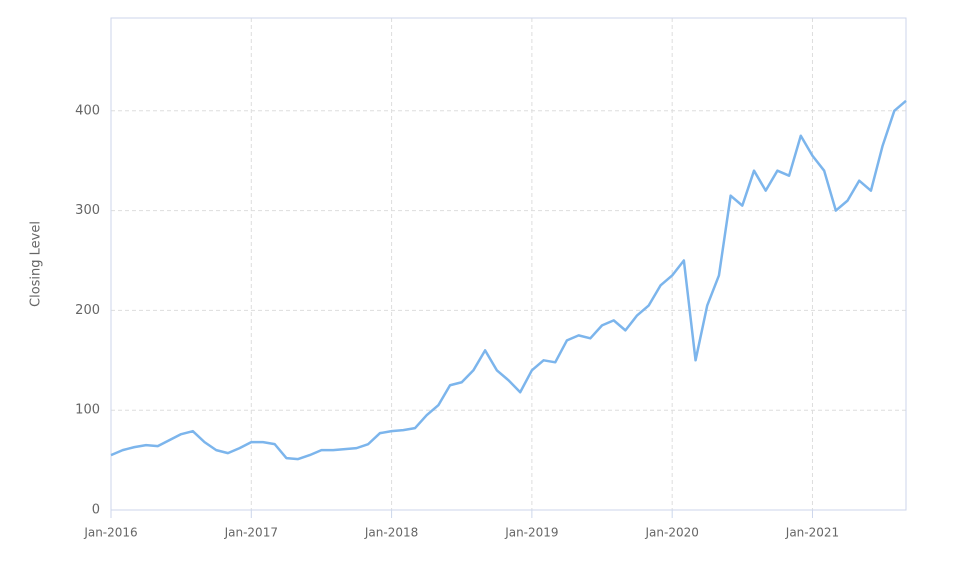  Describe the element at coordinates (391, 533) in the screenshot. I see `x-tick-label: Jan-2018` at that location.